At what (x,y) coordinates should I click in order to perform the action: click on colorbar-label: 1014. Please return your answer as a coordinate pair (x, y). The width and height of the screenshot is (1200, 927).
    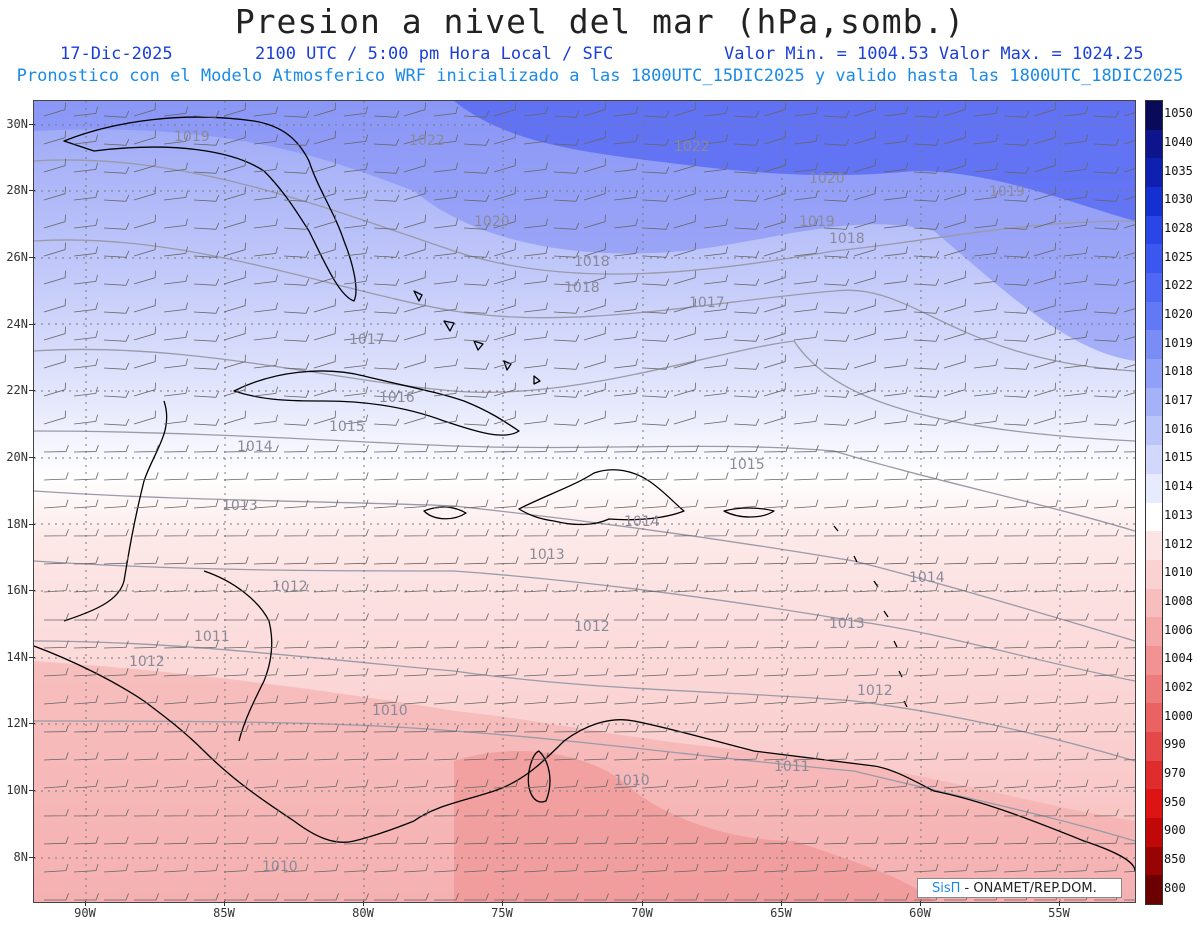
    Looking at the image, I should click on (1178, 486).